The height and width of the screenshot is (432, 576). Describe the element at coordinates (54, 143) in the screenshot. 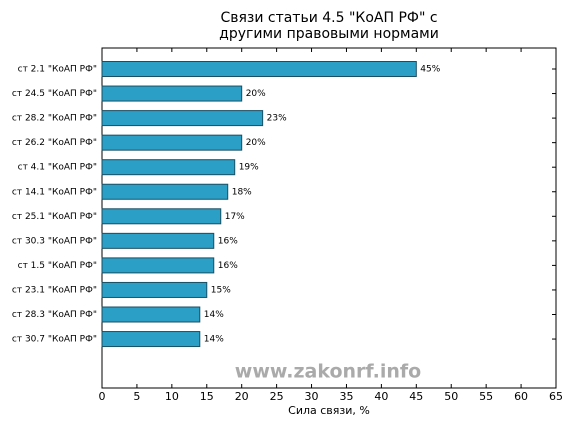

I see `y-tick-label: ст 26.2 "КоАП РФ"` at that location.